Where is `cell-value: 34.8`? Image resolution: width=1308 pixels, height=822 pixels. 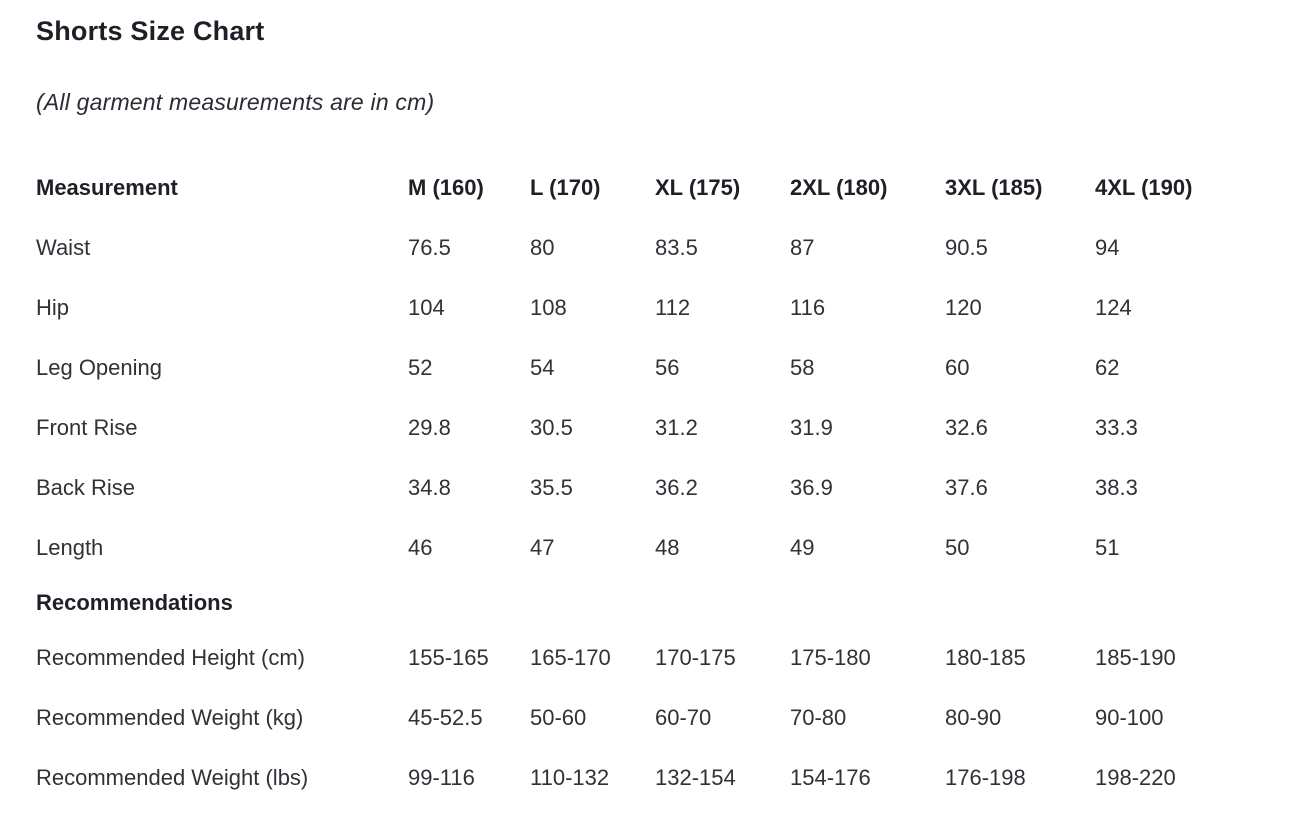
cell-value: 34.8 is located at coordinates (429, 487).